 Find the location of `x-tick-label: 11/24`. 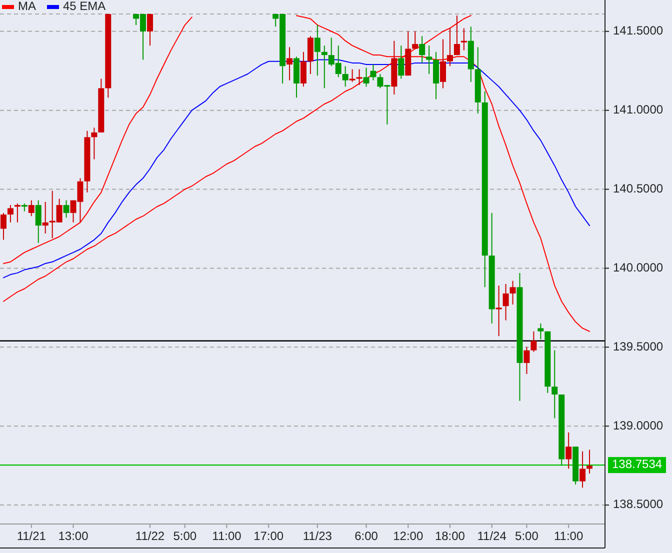

x-tick-label: 11/24 is located at coordinates (492, 536).